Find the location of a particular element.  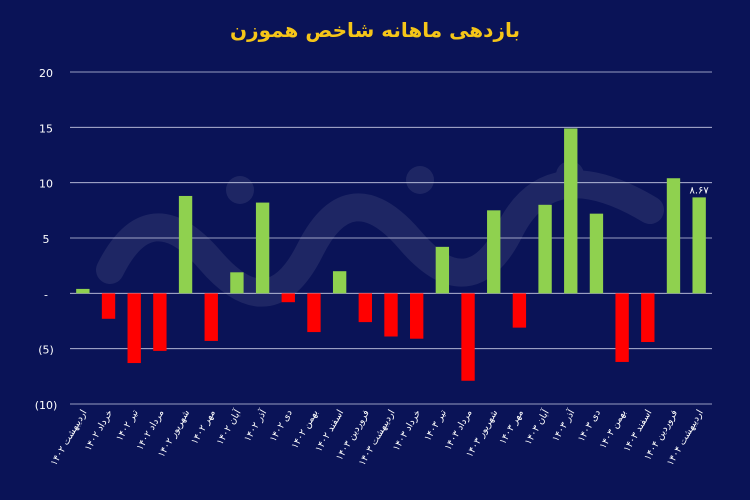

x-tick-label: آبان ۱۴۰۳ is located at coordinates (536, 427).